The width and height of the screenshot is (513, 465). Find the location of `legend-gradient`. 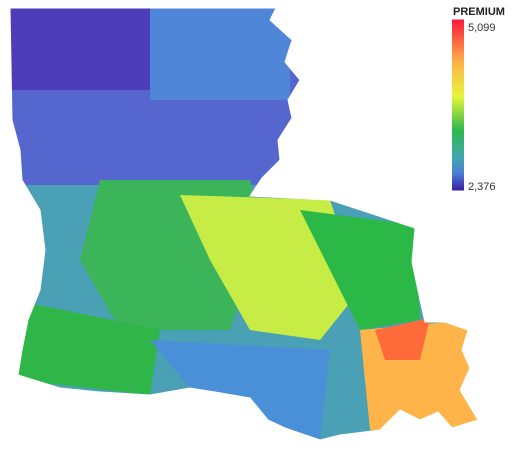

legend-gradient is located at coordinates (458, 105).